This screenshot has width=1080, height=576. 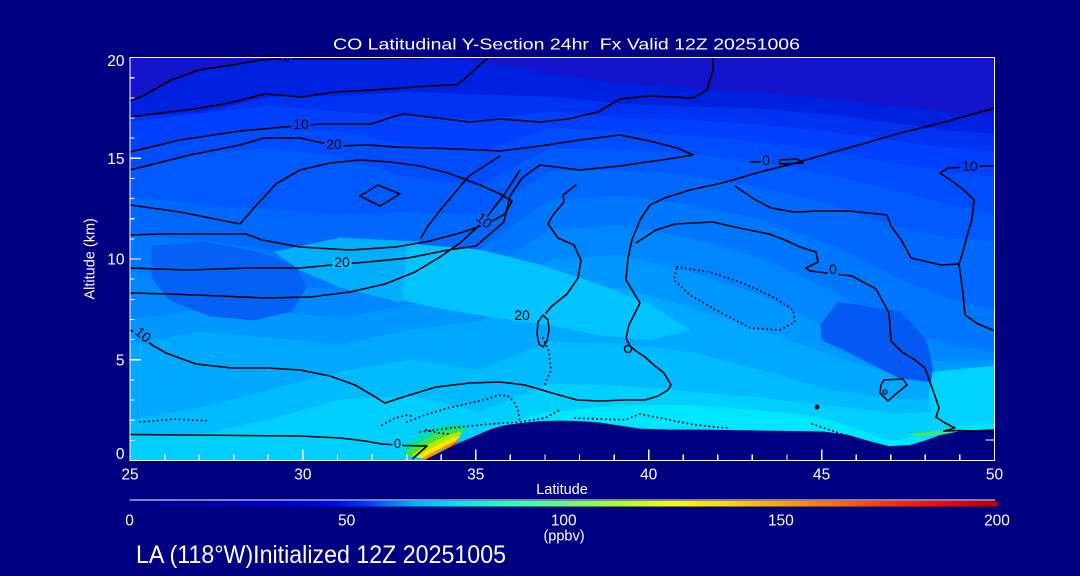 I want to click on svg-text: 100, so click(x=564, y=521).